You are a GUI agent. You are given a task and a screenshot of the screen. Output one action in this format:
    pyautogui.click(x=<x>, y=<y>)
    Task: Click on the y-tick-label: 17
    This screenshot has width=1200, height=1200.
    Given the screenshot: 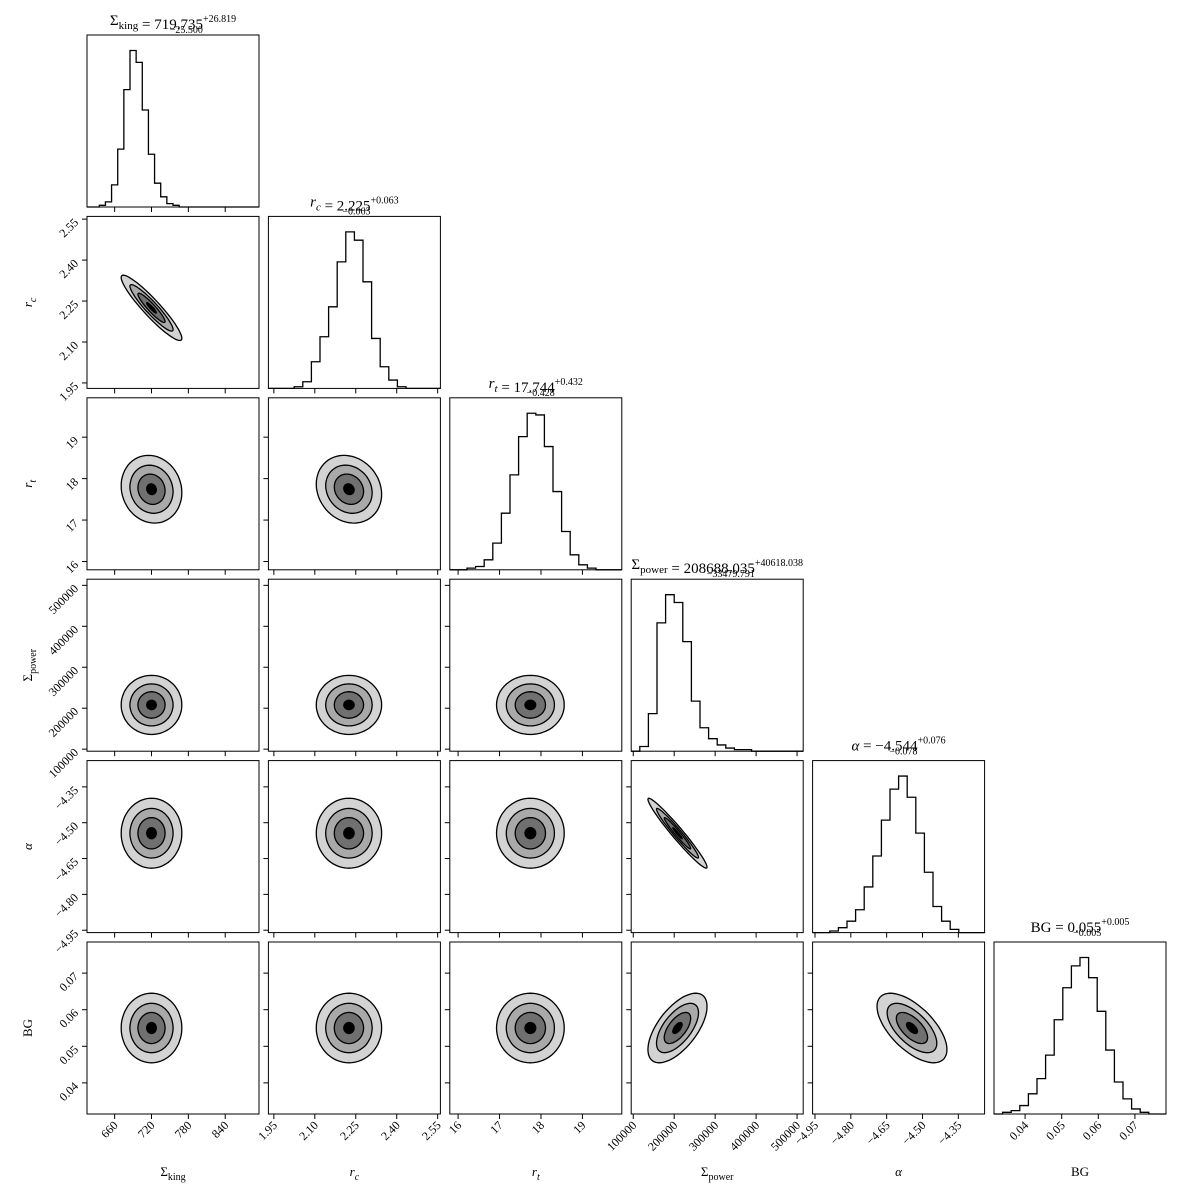 What is the action you would take?
    pyautogui.click(x=72, y=525)
    